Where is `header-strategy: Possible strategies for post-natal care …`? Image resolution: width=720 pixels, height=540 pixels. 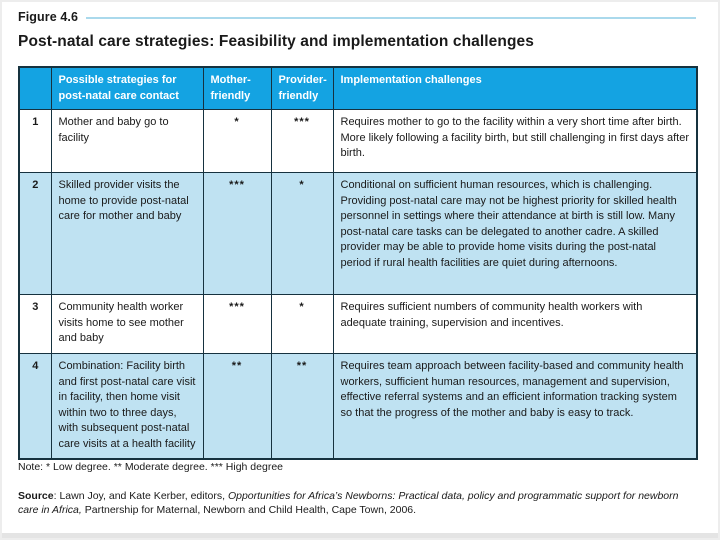 header-strategy: Possible strategies for post-natal care … is located at coordinates (127, 88).